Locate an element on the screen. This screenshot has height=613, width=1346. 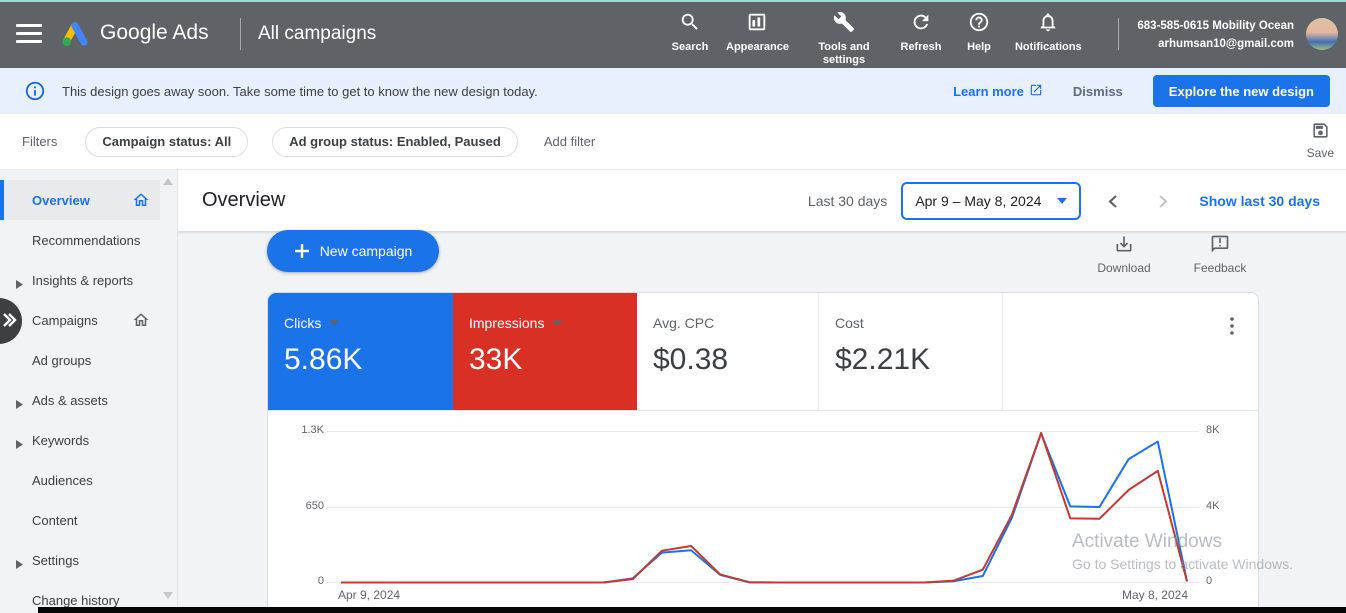
sidebar-scroll-up is located at coordinates (168, 181).